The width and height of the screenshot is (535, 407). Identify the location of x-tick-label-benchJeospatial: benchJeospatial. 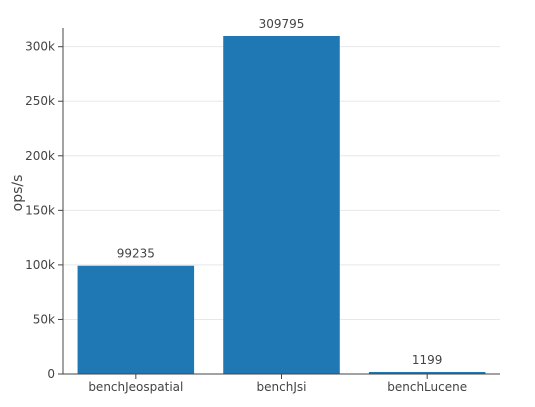
(135, 387).